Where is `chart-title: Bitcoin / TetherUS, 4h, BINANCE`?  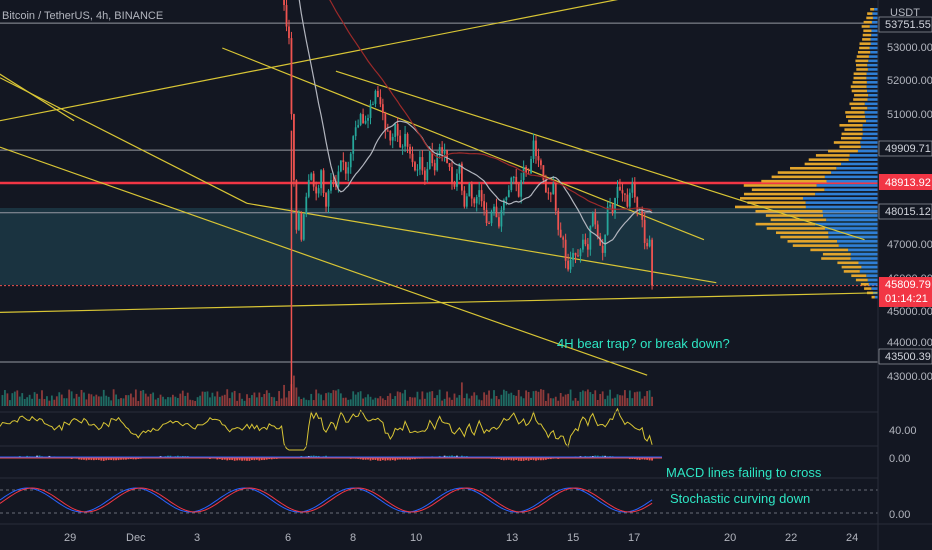
chart-title: Bitcoin / TetherUS, 4h, BINANCE is located at coordinates (82, 16).